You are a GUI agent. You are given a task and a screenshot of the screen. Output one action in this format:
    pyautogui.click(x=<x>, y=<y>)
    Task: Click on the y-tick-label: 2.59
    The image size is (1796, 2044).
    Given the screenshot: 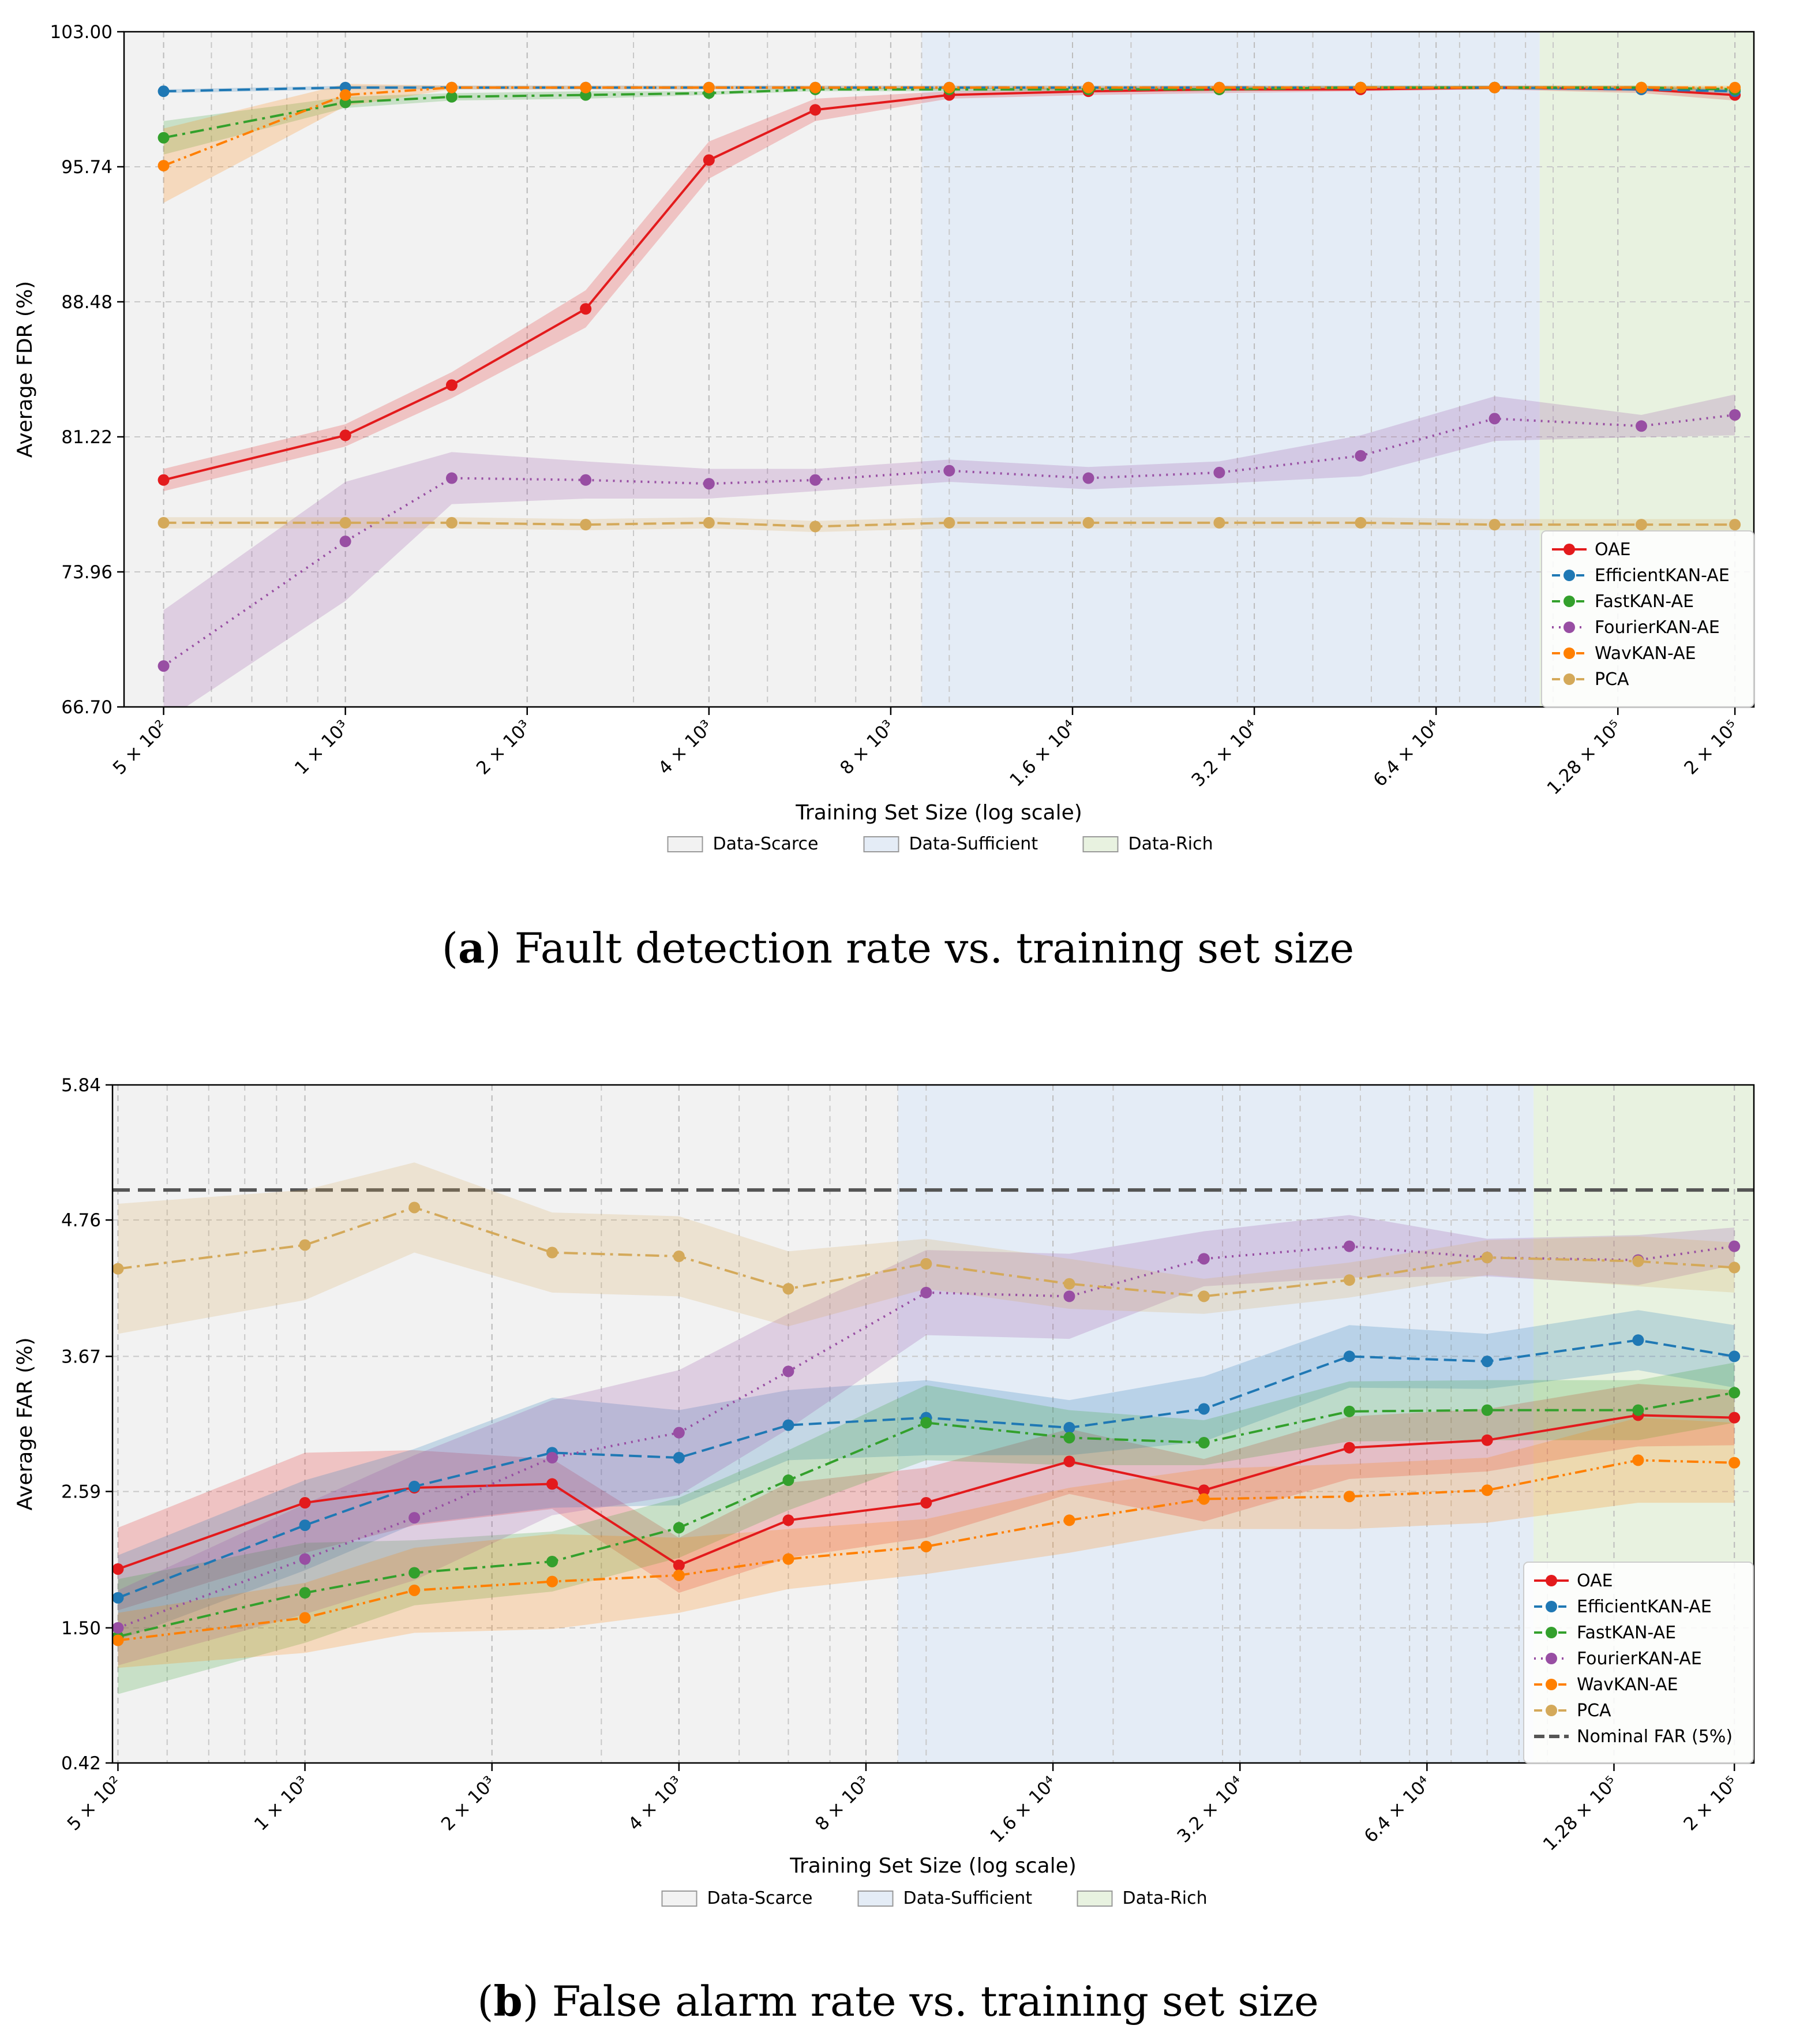 What is the action you would take?
    pyautogui.click(x=81, y=1492)
    